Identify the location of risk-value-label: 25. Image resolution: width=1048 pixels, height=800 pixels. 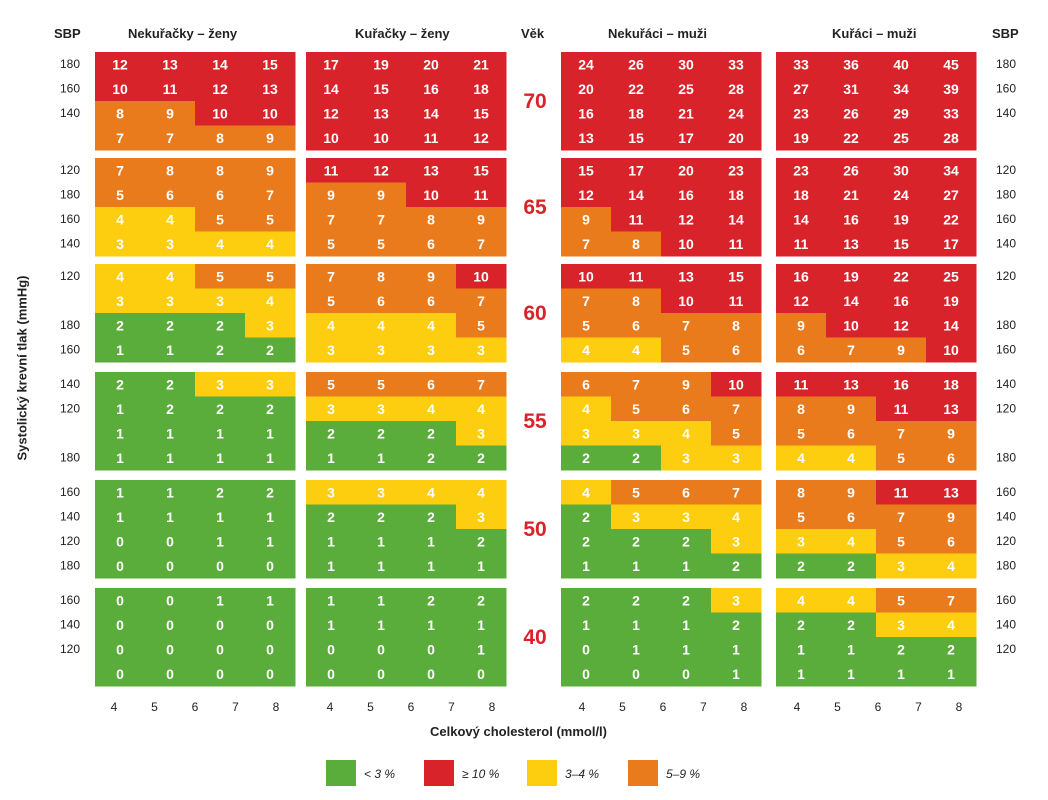
(901, 138).